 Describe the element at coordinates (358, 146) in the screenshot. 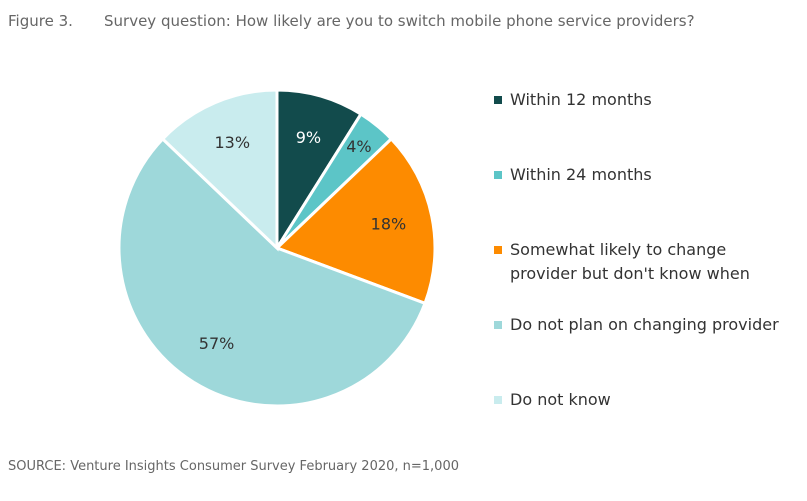

I see `data-label: 4%` at that location.